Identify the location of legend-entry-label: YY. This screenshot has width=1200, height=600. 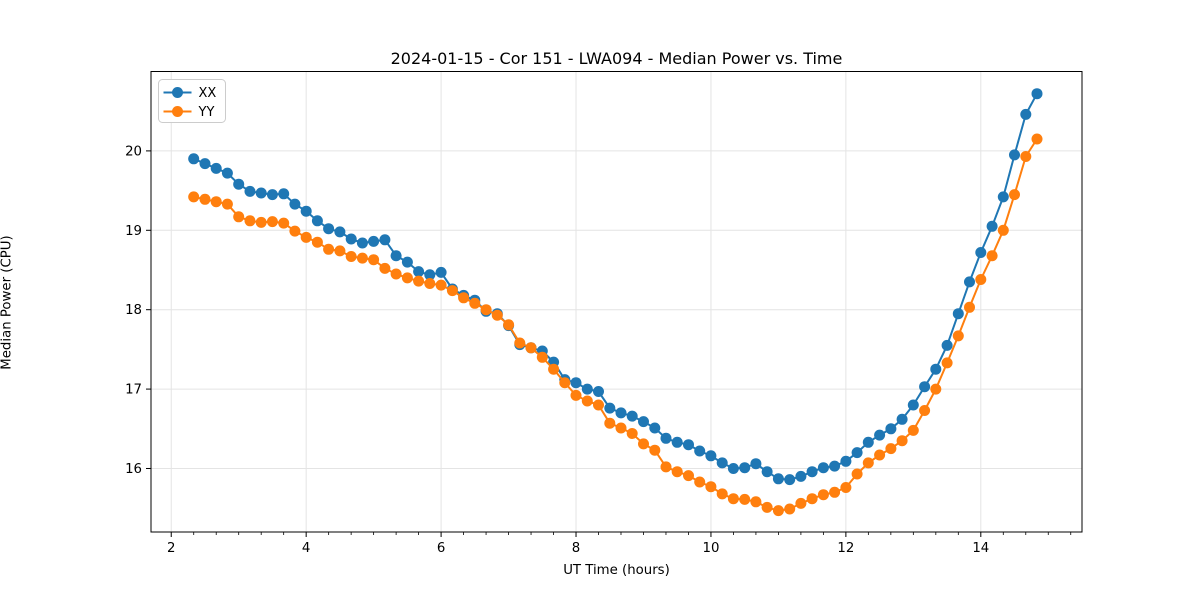
(206, 112).